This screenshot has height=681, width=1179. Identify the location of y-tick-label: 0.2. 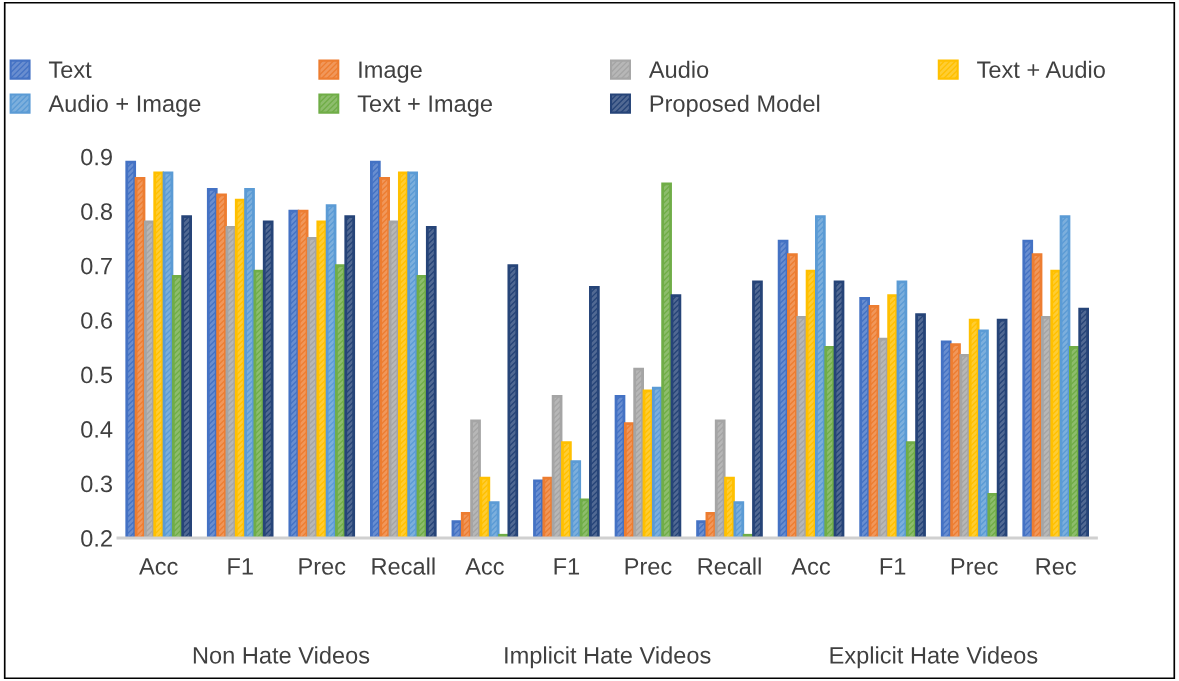
(96, 538).